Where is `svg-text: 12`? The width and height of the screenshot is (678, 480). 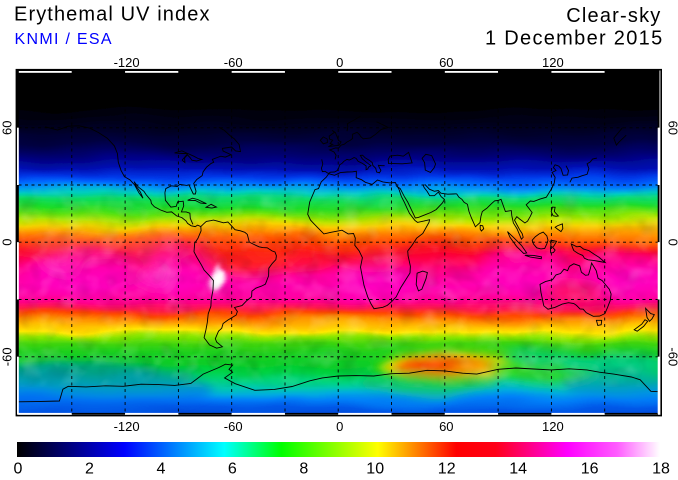 svg-text: 12 is located at coordinates (447, 469).